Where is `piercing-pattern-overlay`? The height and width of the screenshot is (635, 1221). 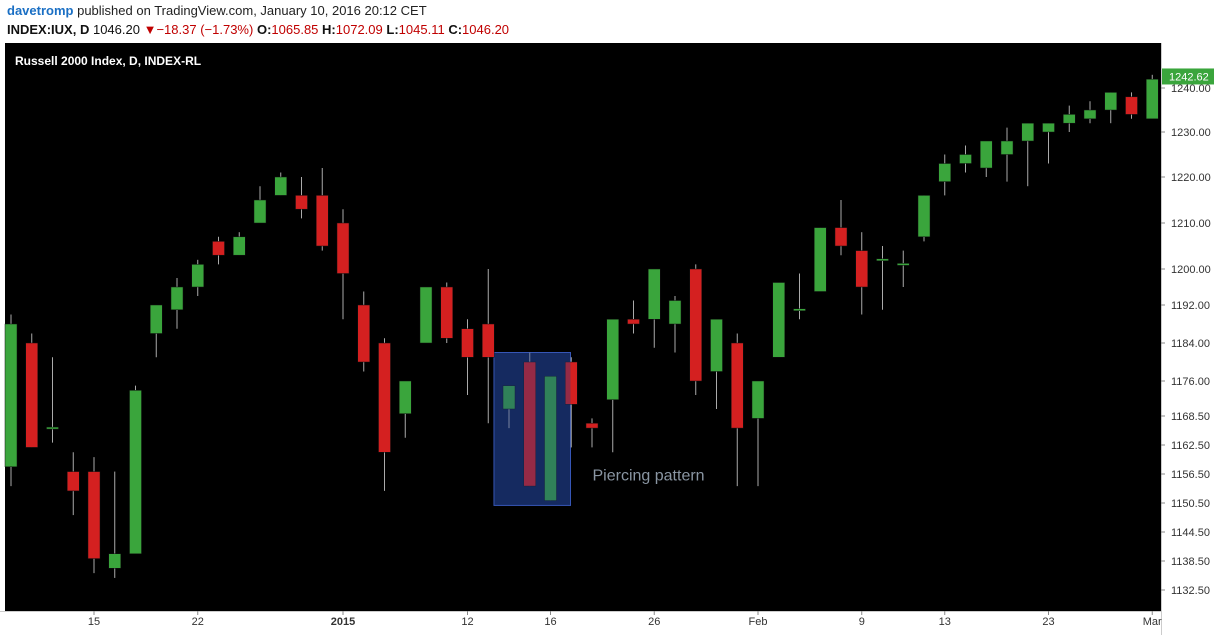
piercing-pattern-overlay is located at coordinates (532, 429).